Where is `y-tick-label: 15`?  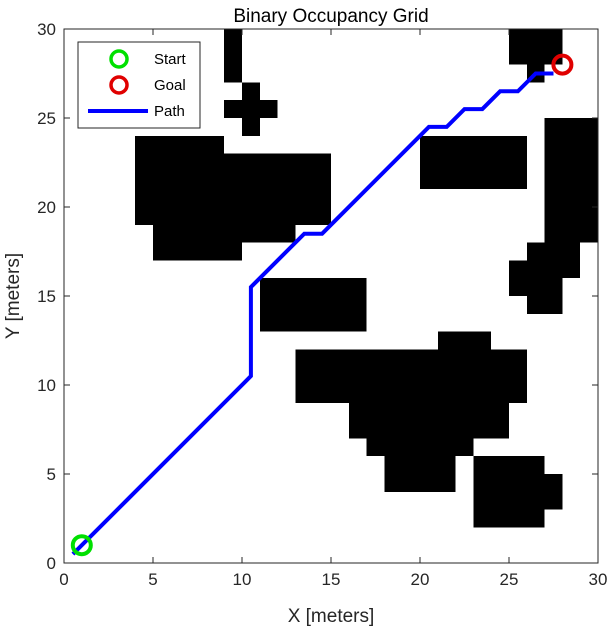
y-tick-label: 15 is located at coordinates (46, 296).